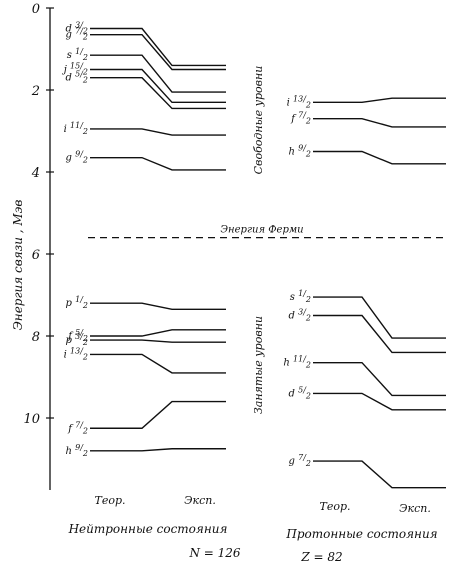 This screenshot has height=567, width=454. I want to click on proton-theory-column-label: Теор., so click(334, 506).